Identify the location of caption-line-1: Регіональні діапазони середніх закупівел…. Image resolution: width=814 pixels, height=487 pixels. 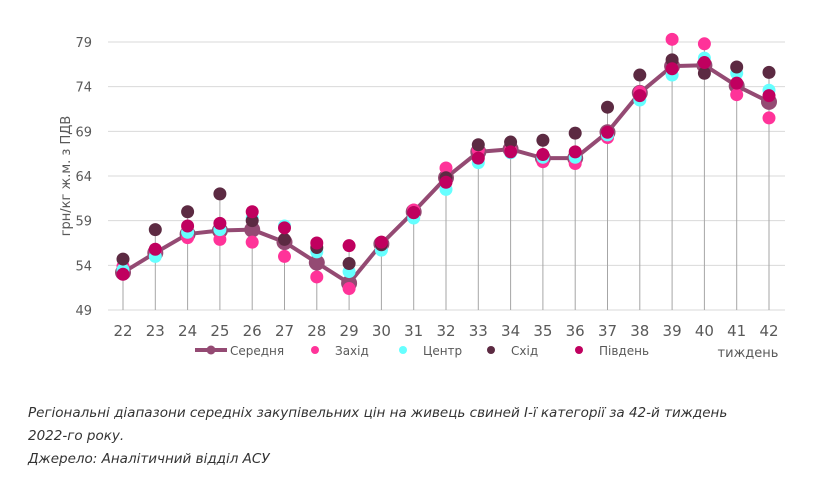
(378, 413).